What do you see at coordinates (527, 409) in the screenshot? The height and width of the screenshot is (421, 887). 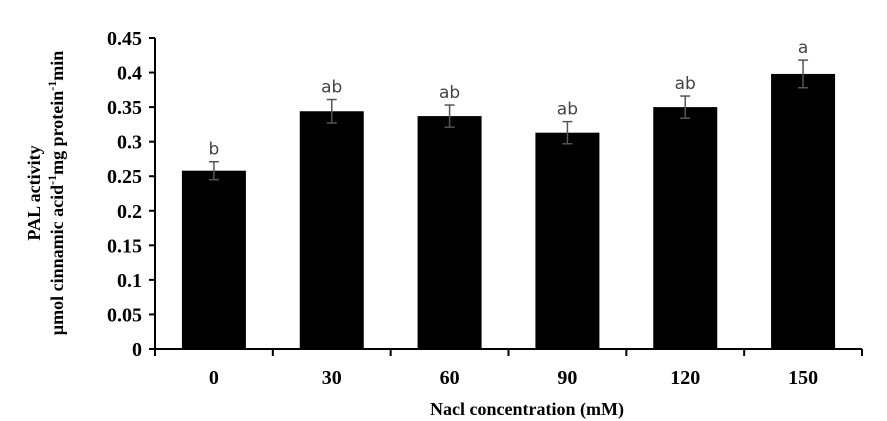 I see `x-axis-title: Nacl concentration (mM)` at bounding box center [527, 409].